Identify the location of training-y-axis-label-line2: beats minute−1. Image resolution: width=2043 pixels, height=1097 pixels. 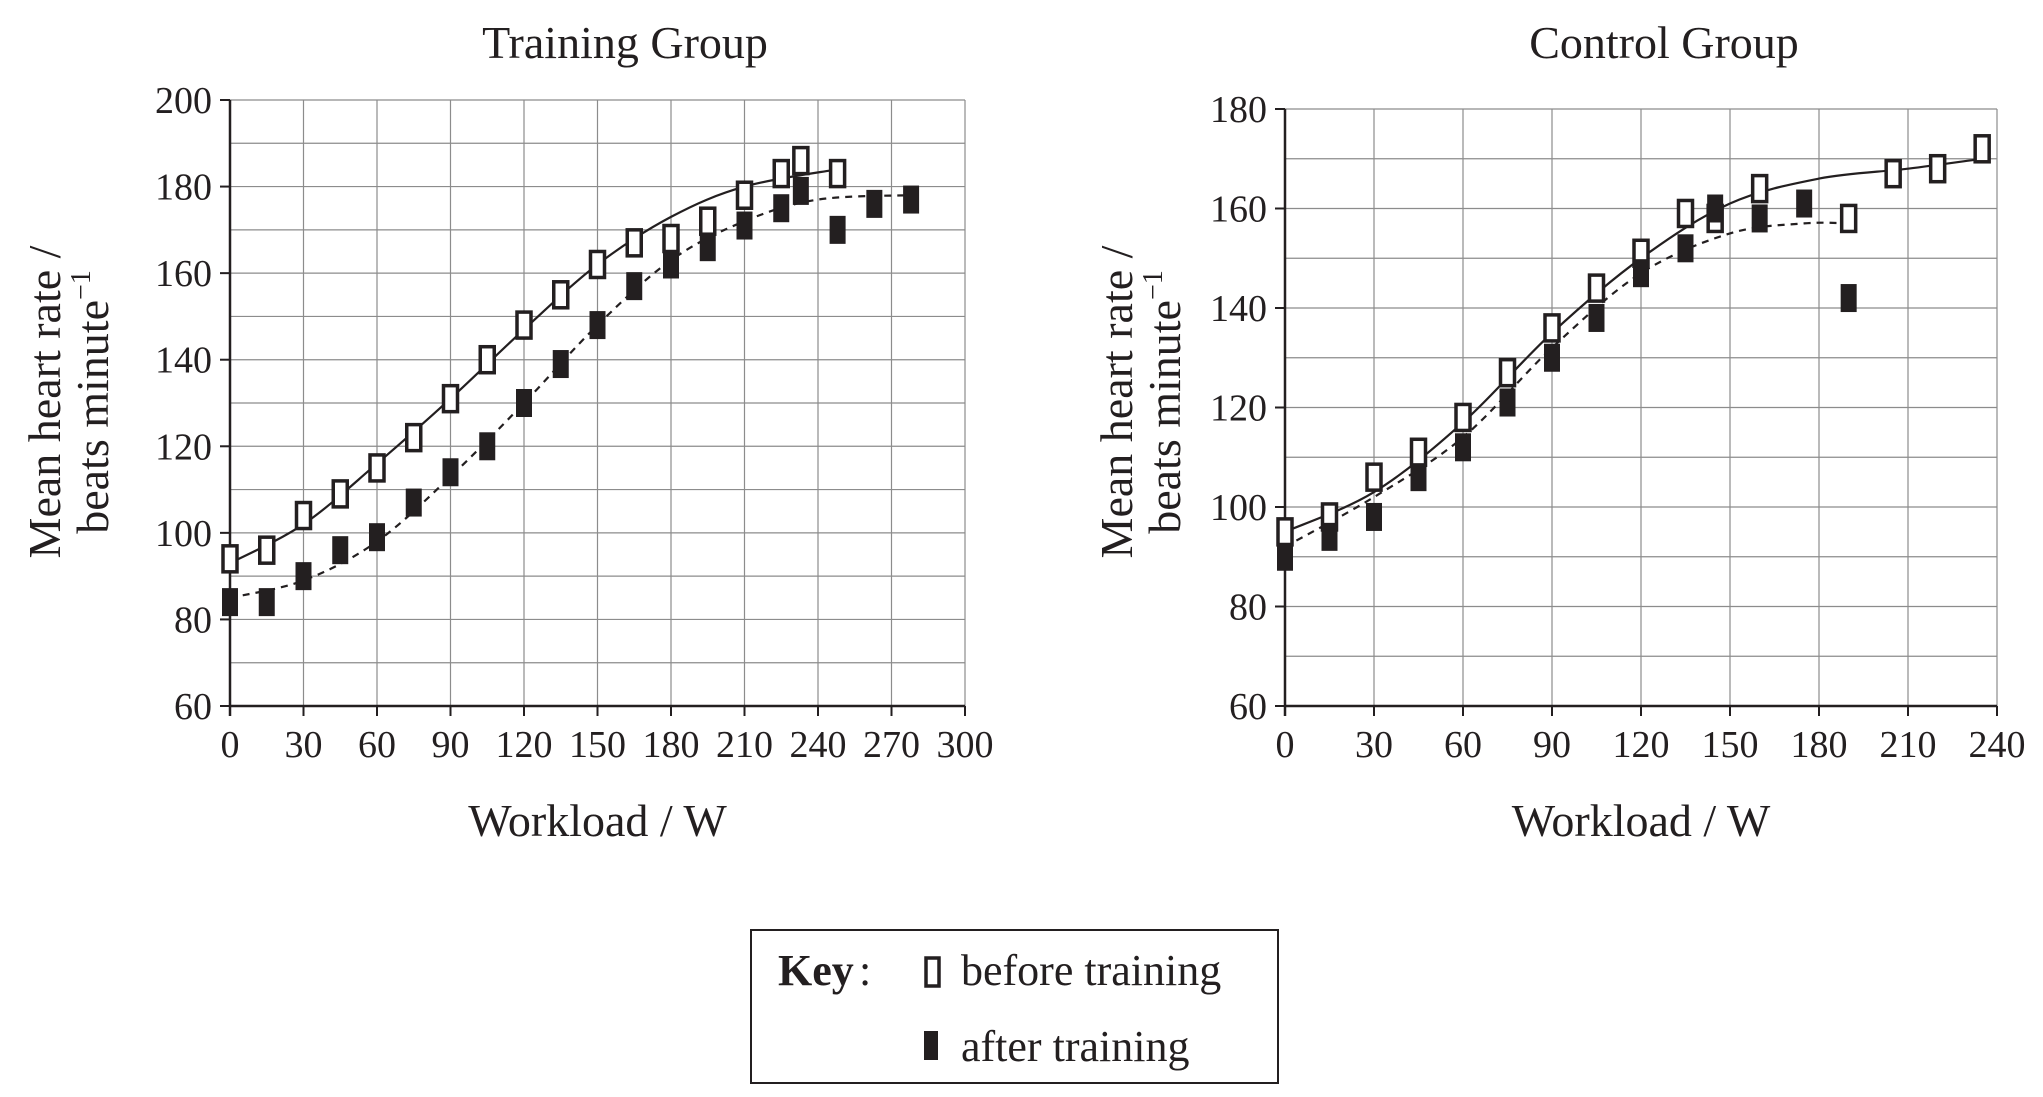
(92, 402).